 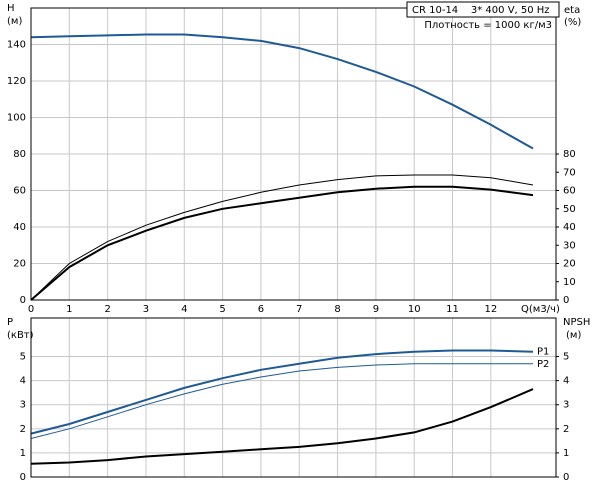 I want to click on y-tick-label: 20, so click(x=19, y=264).